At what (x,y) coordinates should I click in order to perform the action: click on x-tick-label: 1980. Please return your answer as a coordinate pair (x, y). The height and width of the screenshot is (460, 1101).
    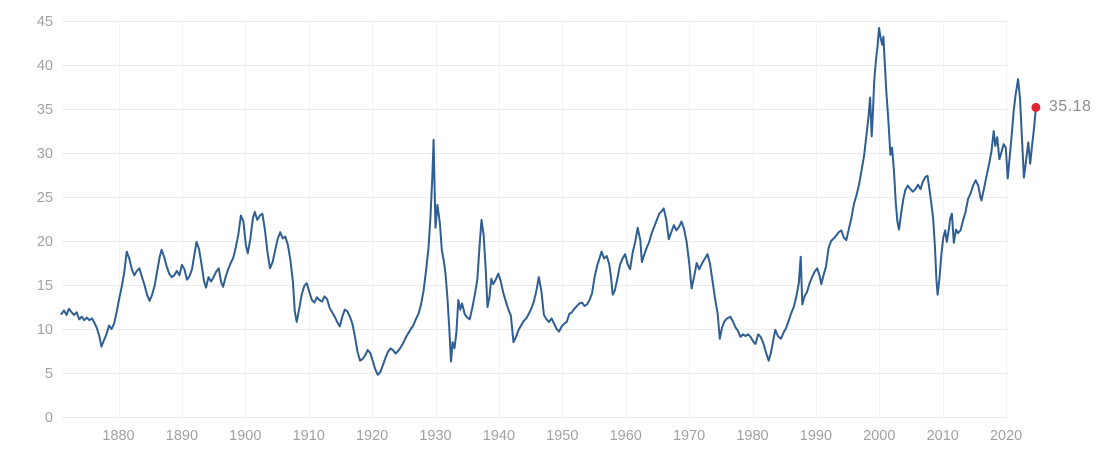
    Looking at the image, I should click on (752, 436).